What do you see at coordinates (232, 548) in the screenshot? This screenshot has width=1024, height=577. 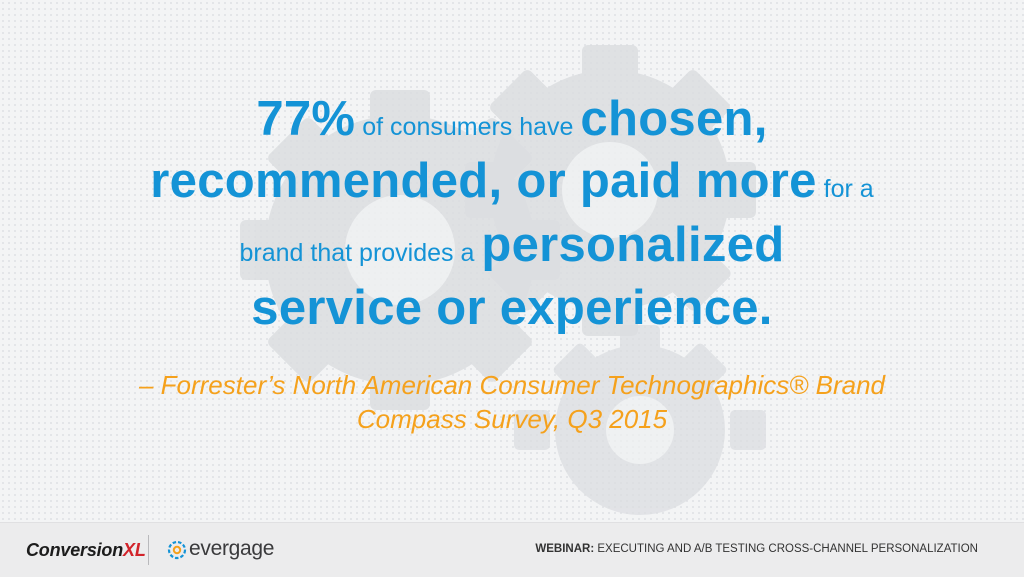 I see `evergage-wordmark: evergage` at bounding box center [232, 548].